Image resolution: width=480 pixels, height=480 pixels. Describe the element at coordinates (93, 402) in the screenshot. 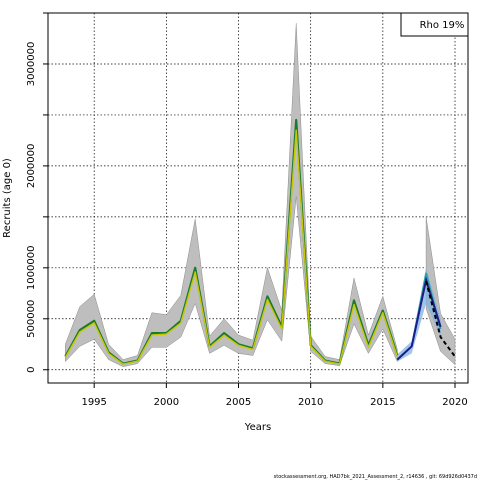

I see `x-tick-label: 1995` at that location.